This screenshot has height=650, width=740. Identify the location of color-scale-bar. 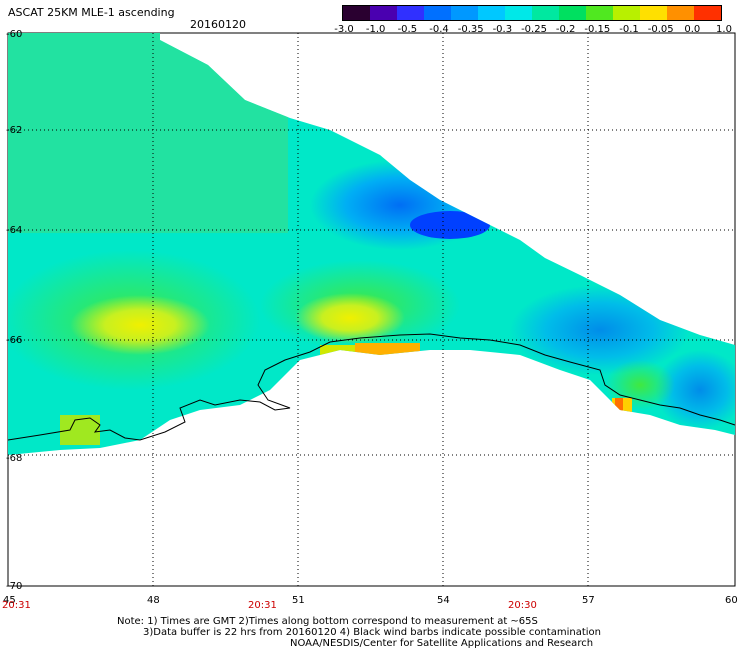
(532, 13).